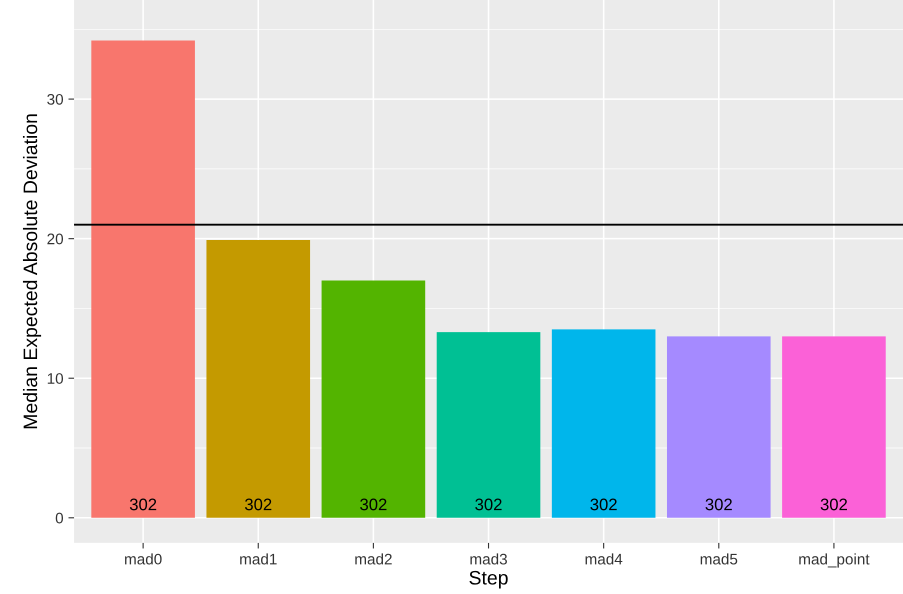 The height and width of the screenshot is (594, 903). Describe the element at coordinates (719, 559) in the screenshot. I see `x-tick-label: mad5` at that location.